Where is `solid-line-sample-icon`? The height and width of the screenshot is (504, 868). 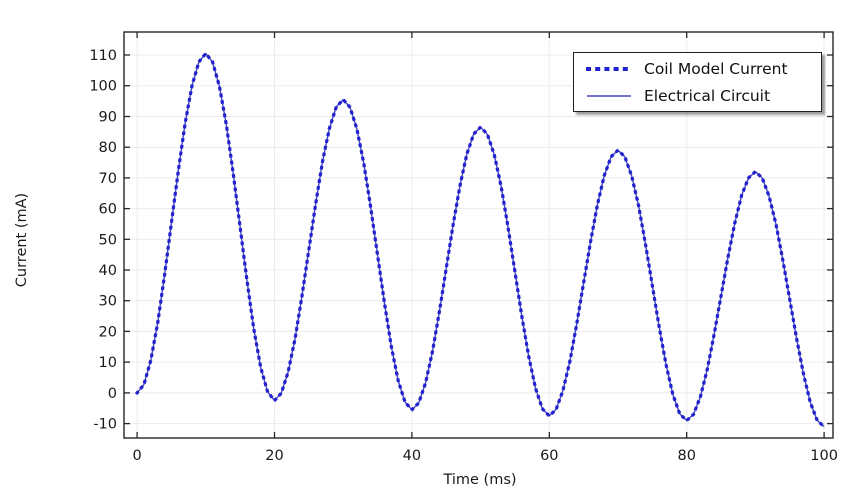 solid-line-sample-icon is located at coordinates (609, 95).